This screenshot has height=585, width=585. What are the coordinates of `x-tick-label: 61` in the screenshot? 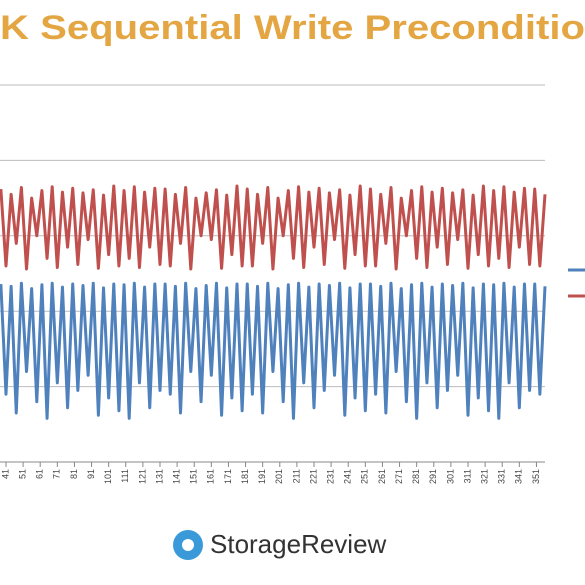 It's located at (40, 474).